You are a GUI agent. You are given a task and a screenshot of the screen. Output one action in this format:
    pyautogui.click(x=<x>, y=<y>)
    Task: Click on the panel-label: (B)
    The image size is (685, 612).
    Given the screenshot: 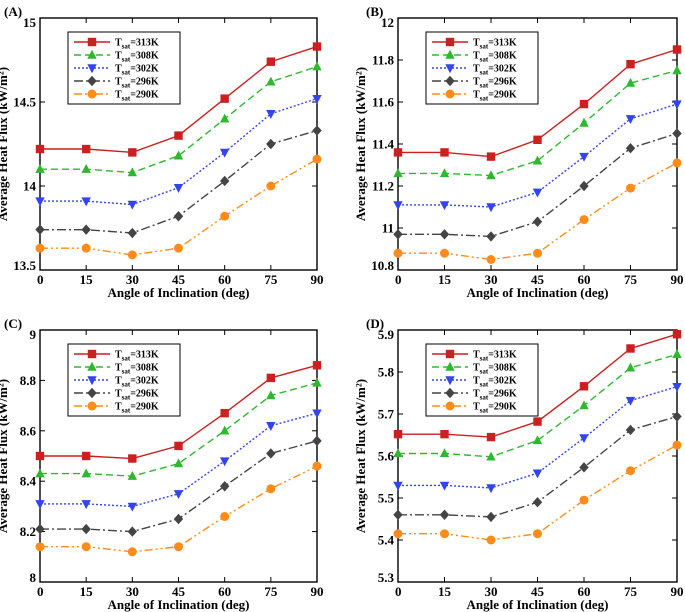 What is the action you would take?
    pyautogui.click(x=374, y=11)
    